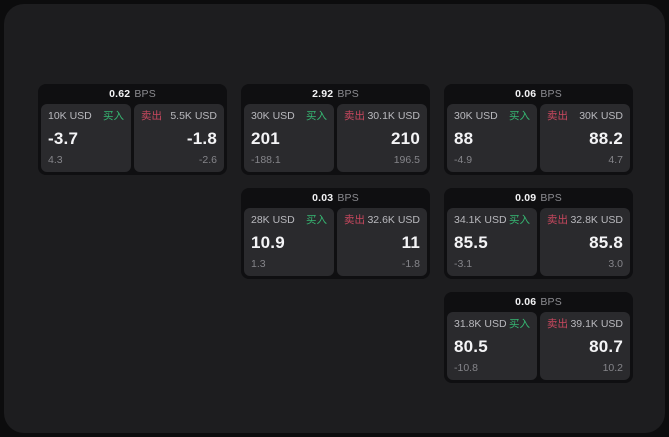 The height and width of the screenshot is (437, 669). Describe the element at coordinates (471, 242) in the screenshot. I see `buy-price: 85.5` at that location.